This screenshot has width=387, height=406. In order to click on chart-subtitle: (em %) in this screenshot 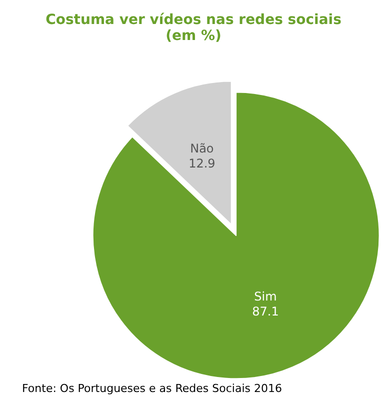, I will do `click(194, 36)`.